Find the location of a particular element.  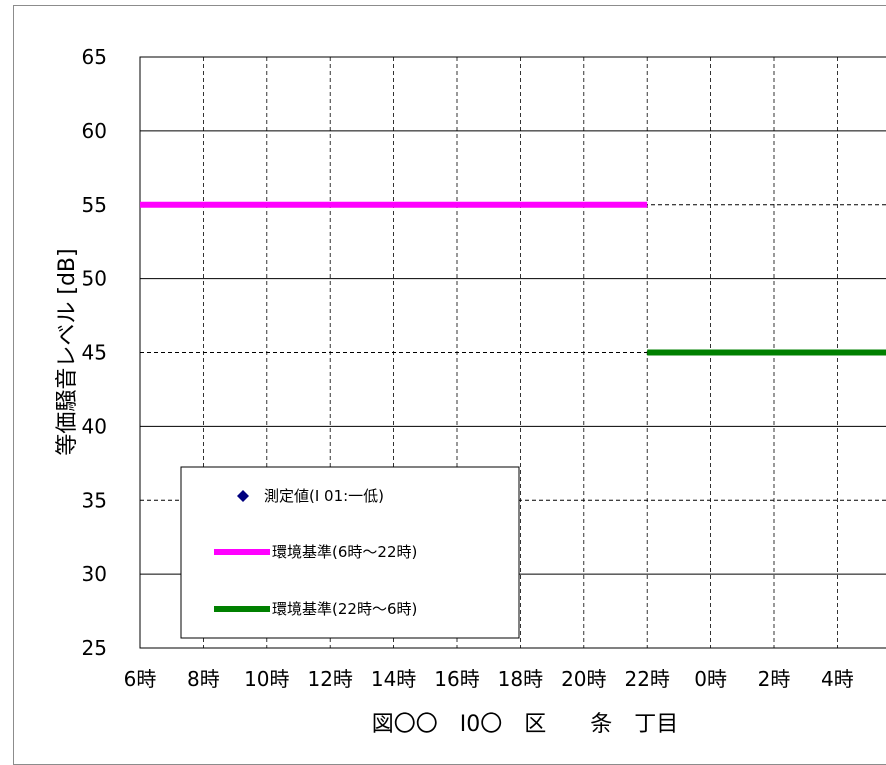

x-tick-label: 20時 is located at coordinates (583, 679).